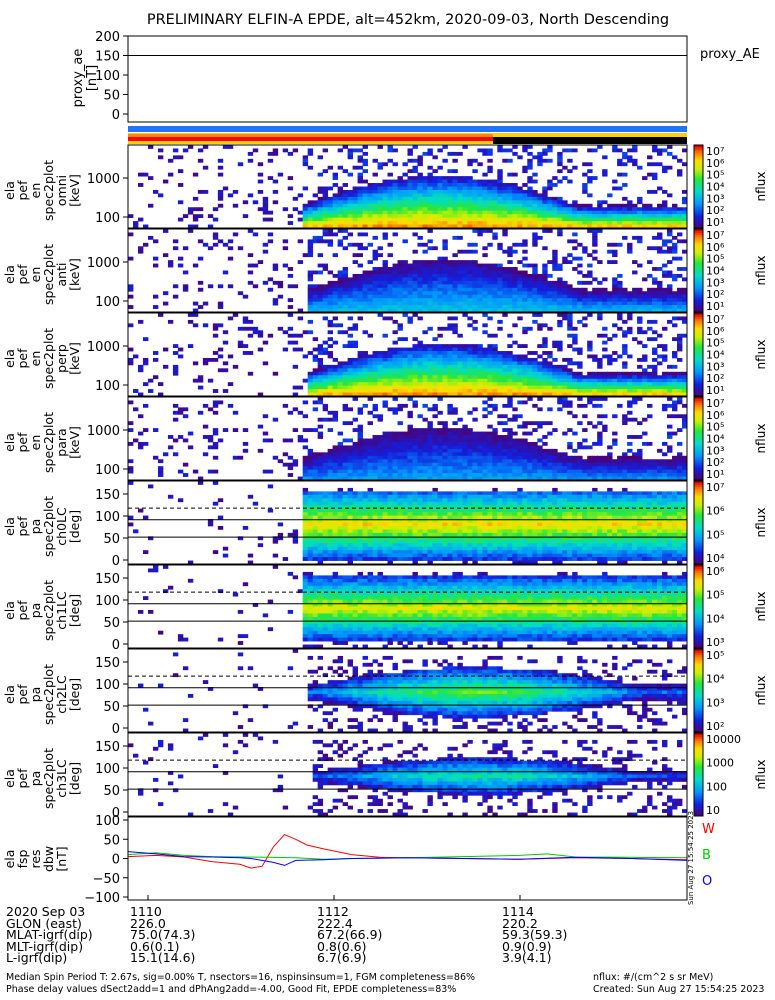 This screenshot has height=1000, width=775. What do you see at coordinates (107, 302) in the screenshot?
I see `ytick-label: 100` at bounding box center [107, 302].